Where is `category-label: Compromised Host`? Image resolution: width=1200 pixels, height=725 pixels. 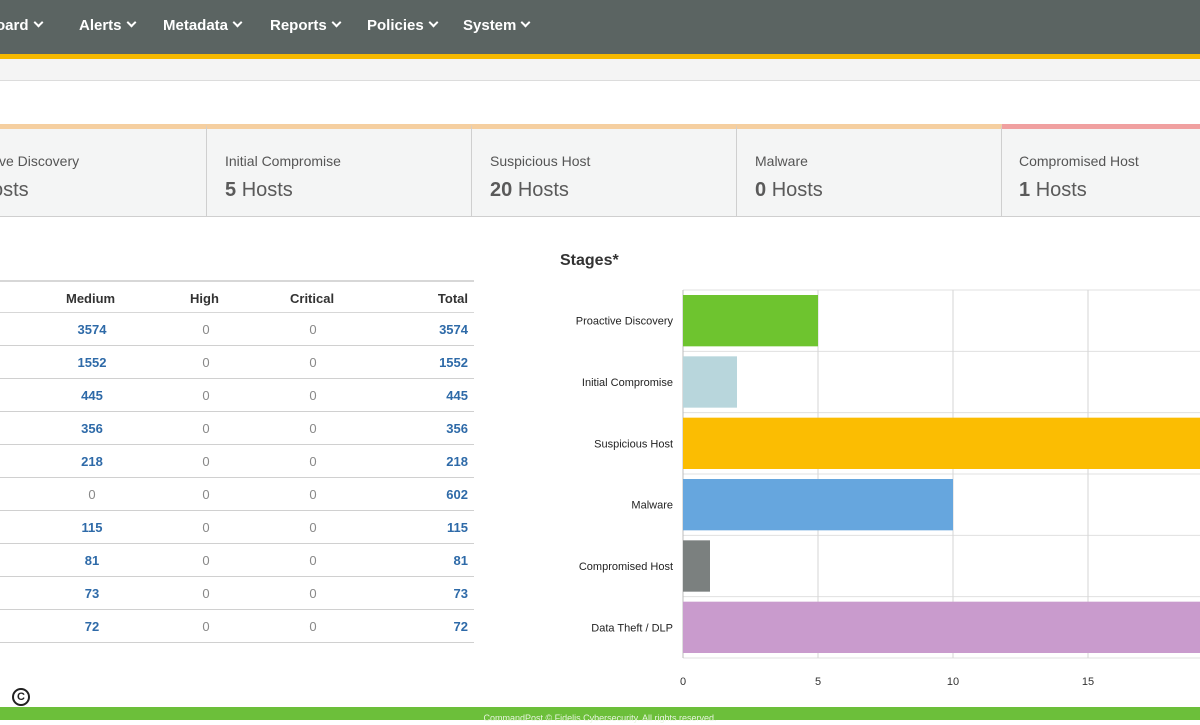
category-label: Compromised Host is located at coordinates (626, 567).